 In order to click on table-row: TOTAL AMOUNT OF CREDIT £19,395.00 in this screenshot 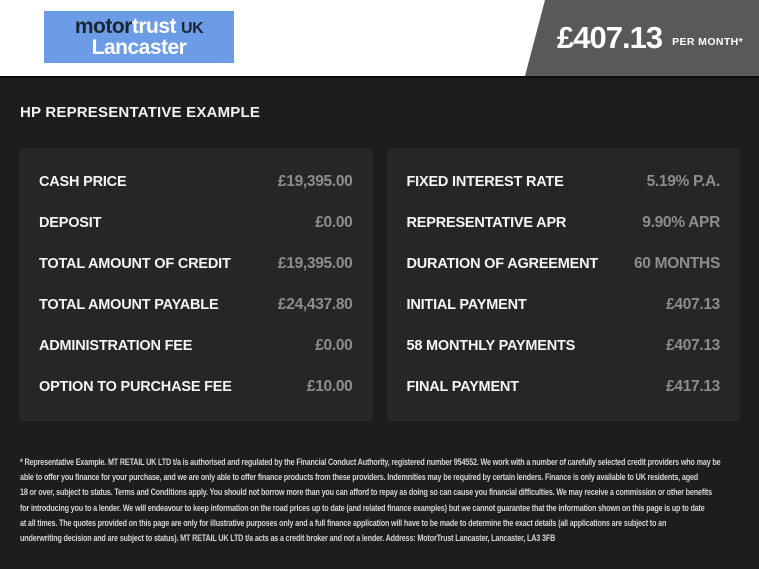, I will do `click(196, 264)`.